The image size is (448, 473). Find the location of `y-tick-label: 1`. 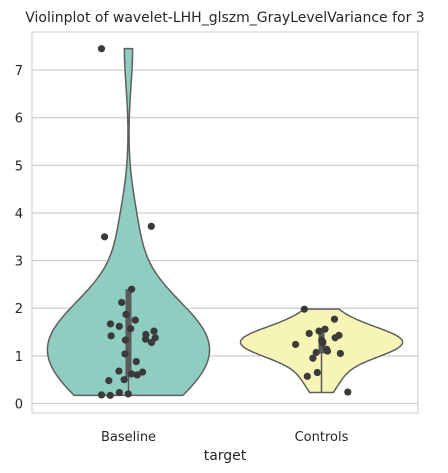

y-tick-label: 1 is located at coordinates (19, 357).